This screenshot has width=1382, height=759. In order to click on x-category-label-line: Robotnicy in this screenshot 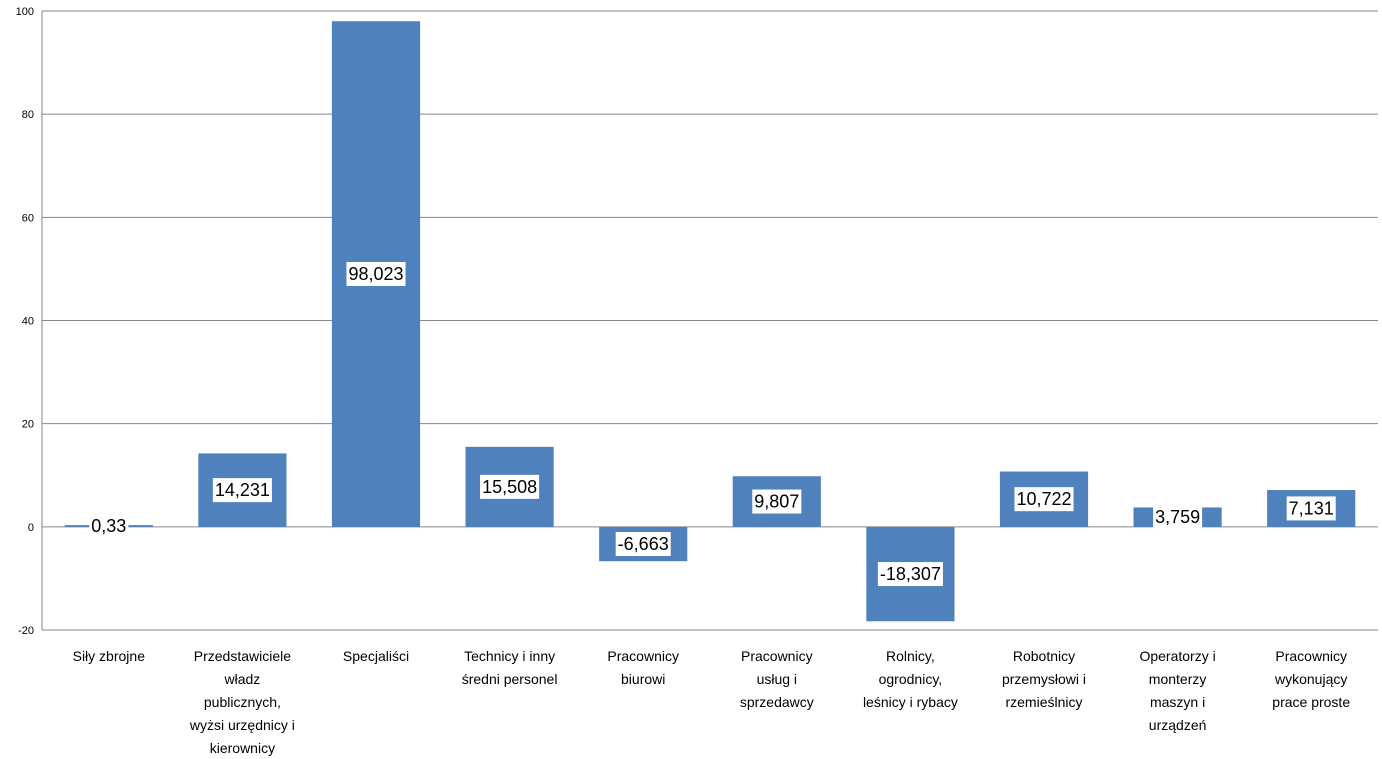, I will do `click(1044, 656)`.